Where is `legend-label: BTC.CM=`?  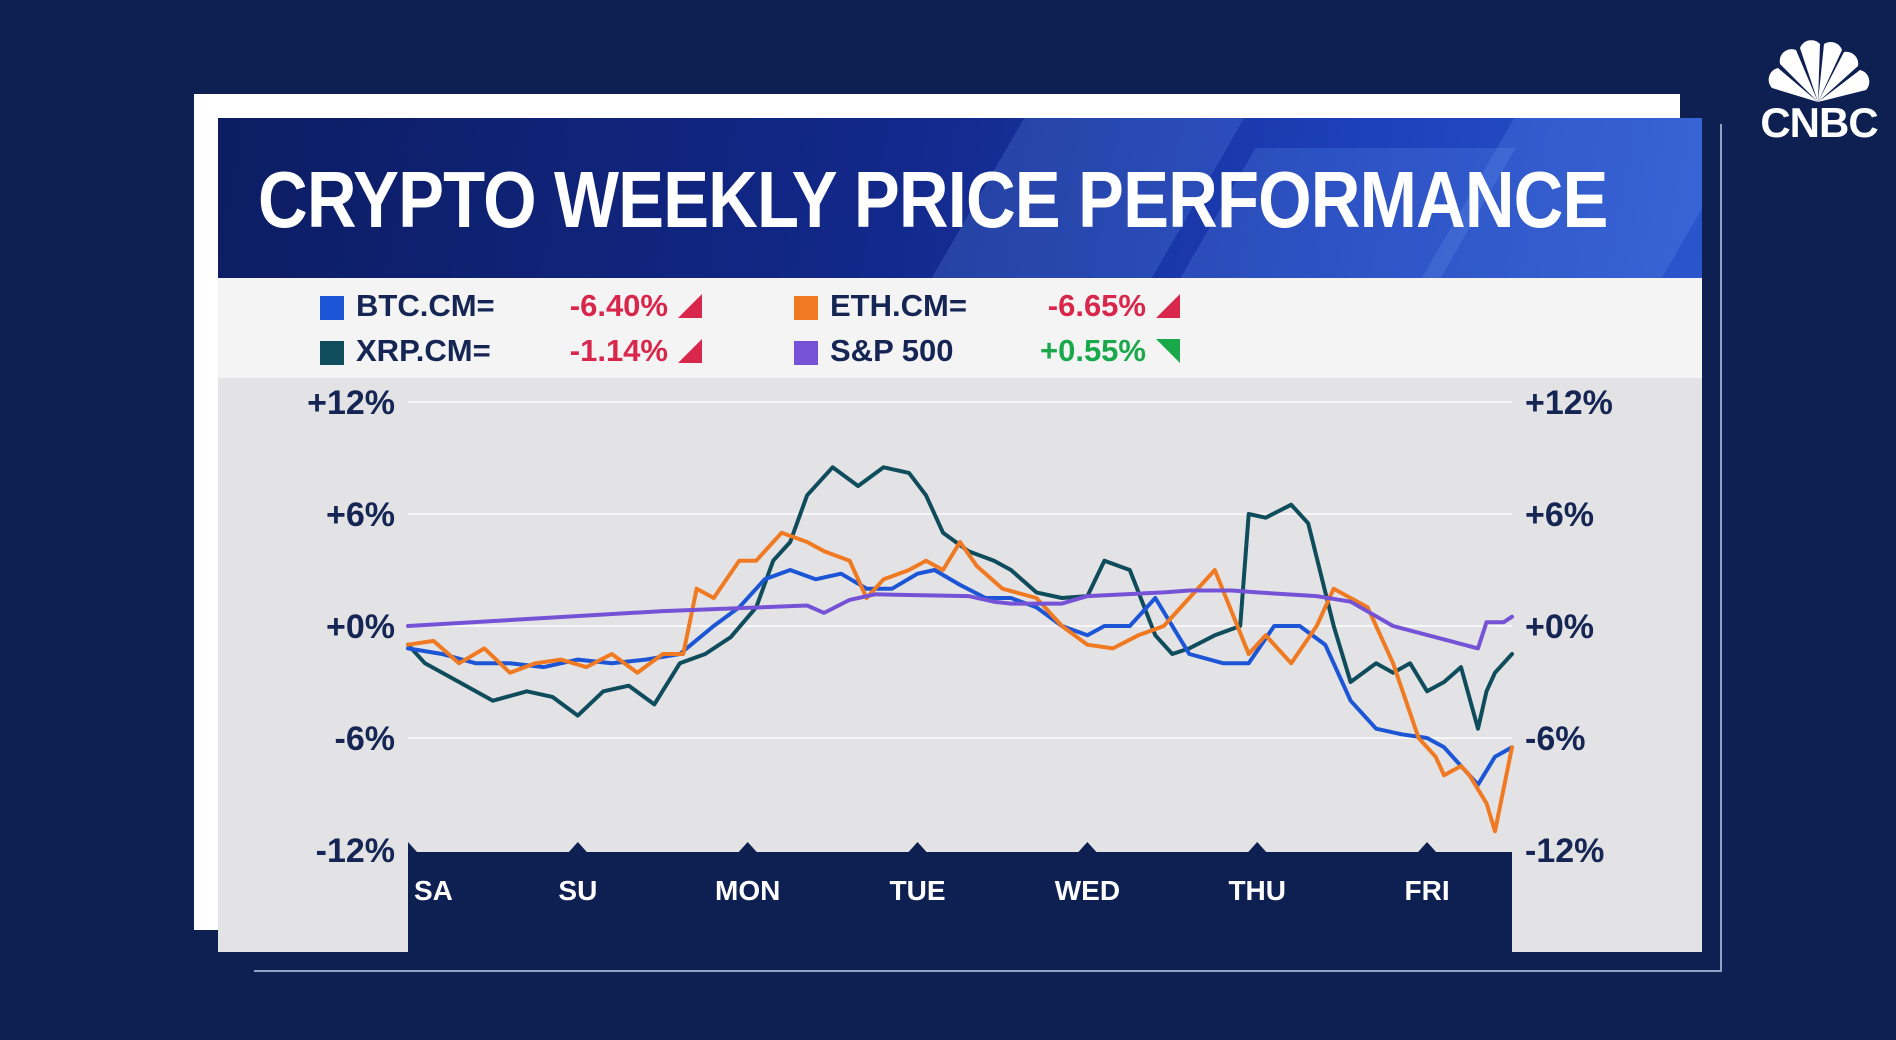
legend-label: BTC.CM= is located at coordinates (425, 305).